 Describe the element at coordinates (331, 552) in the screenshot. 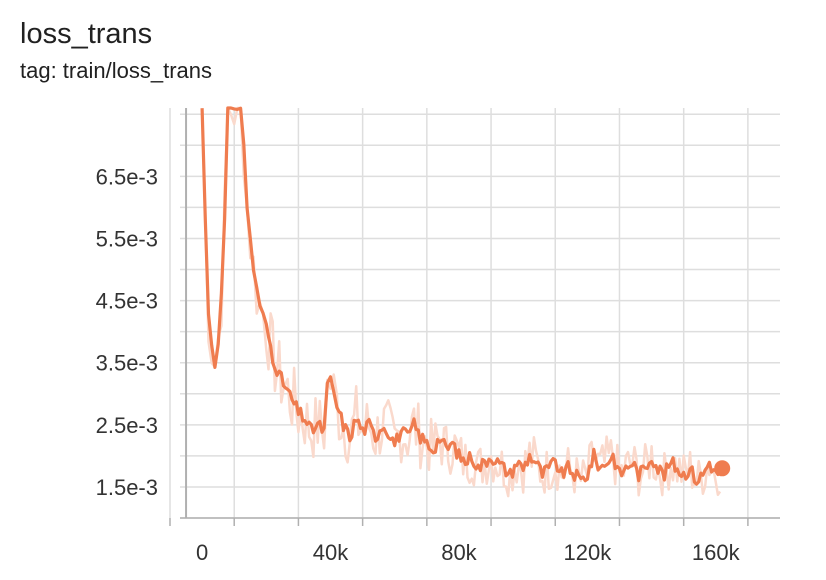

I see `x-tick-label: 40k` at that location.